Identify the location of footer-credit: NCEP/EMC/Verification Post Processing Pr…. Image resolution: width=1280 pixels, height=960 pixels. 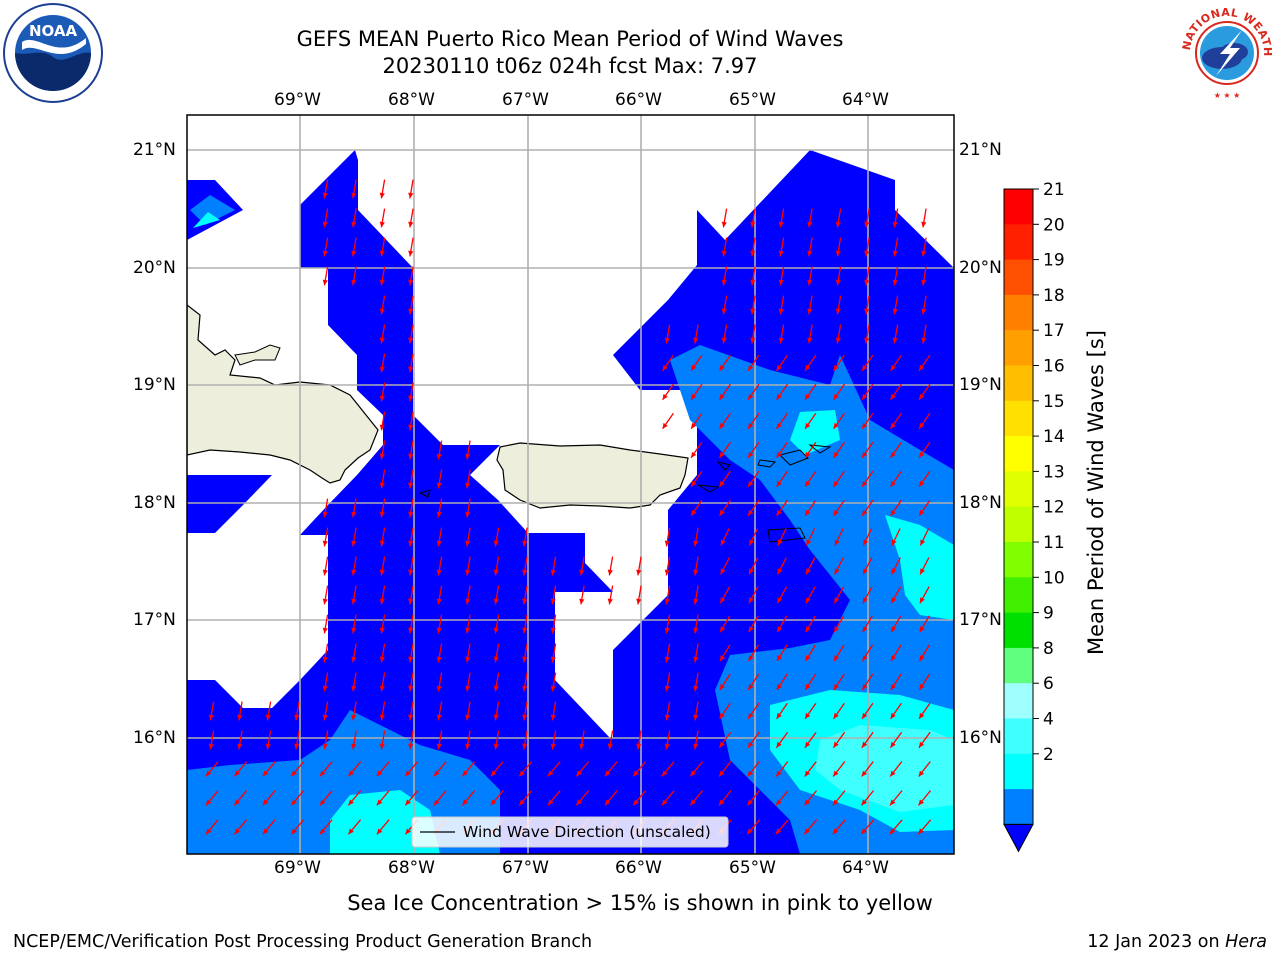
(303, 942).